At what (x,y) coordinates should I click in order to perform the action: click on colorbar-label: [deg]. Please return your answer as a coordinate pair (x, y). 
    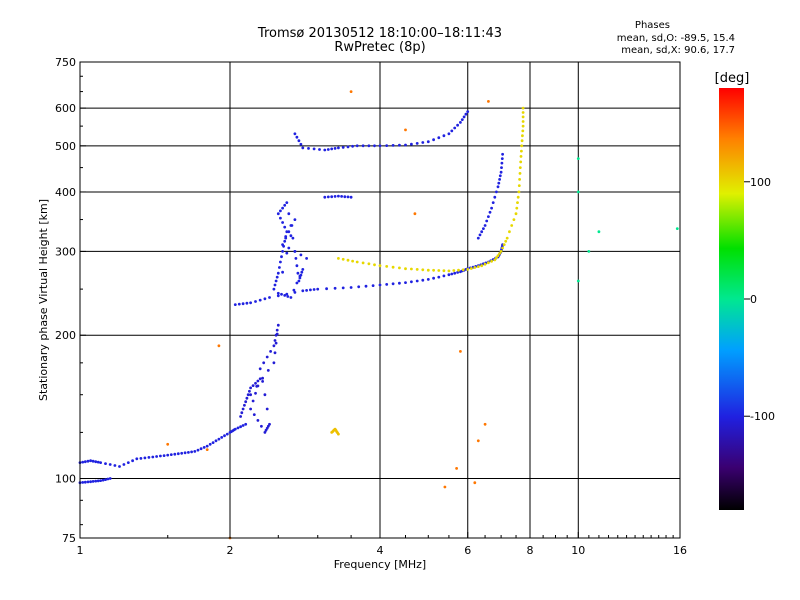
    Looking at the image, I should click on (732, 78).